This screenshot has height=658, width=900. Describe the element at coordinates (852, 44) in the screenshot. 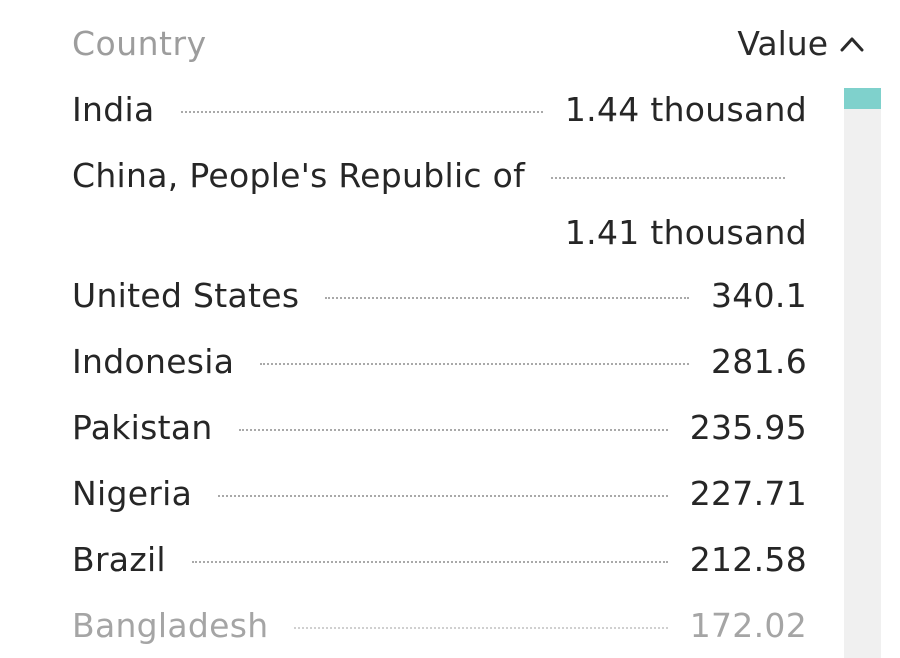

I see `chevron-up-icon` at that location.